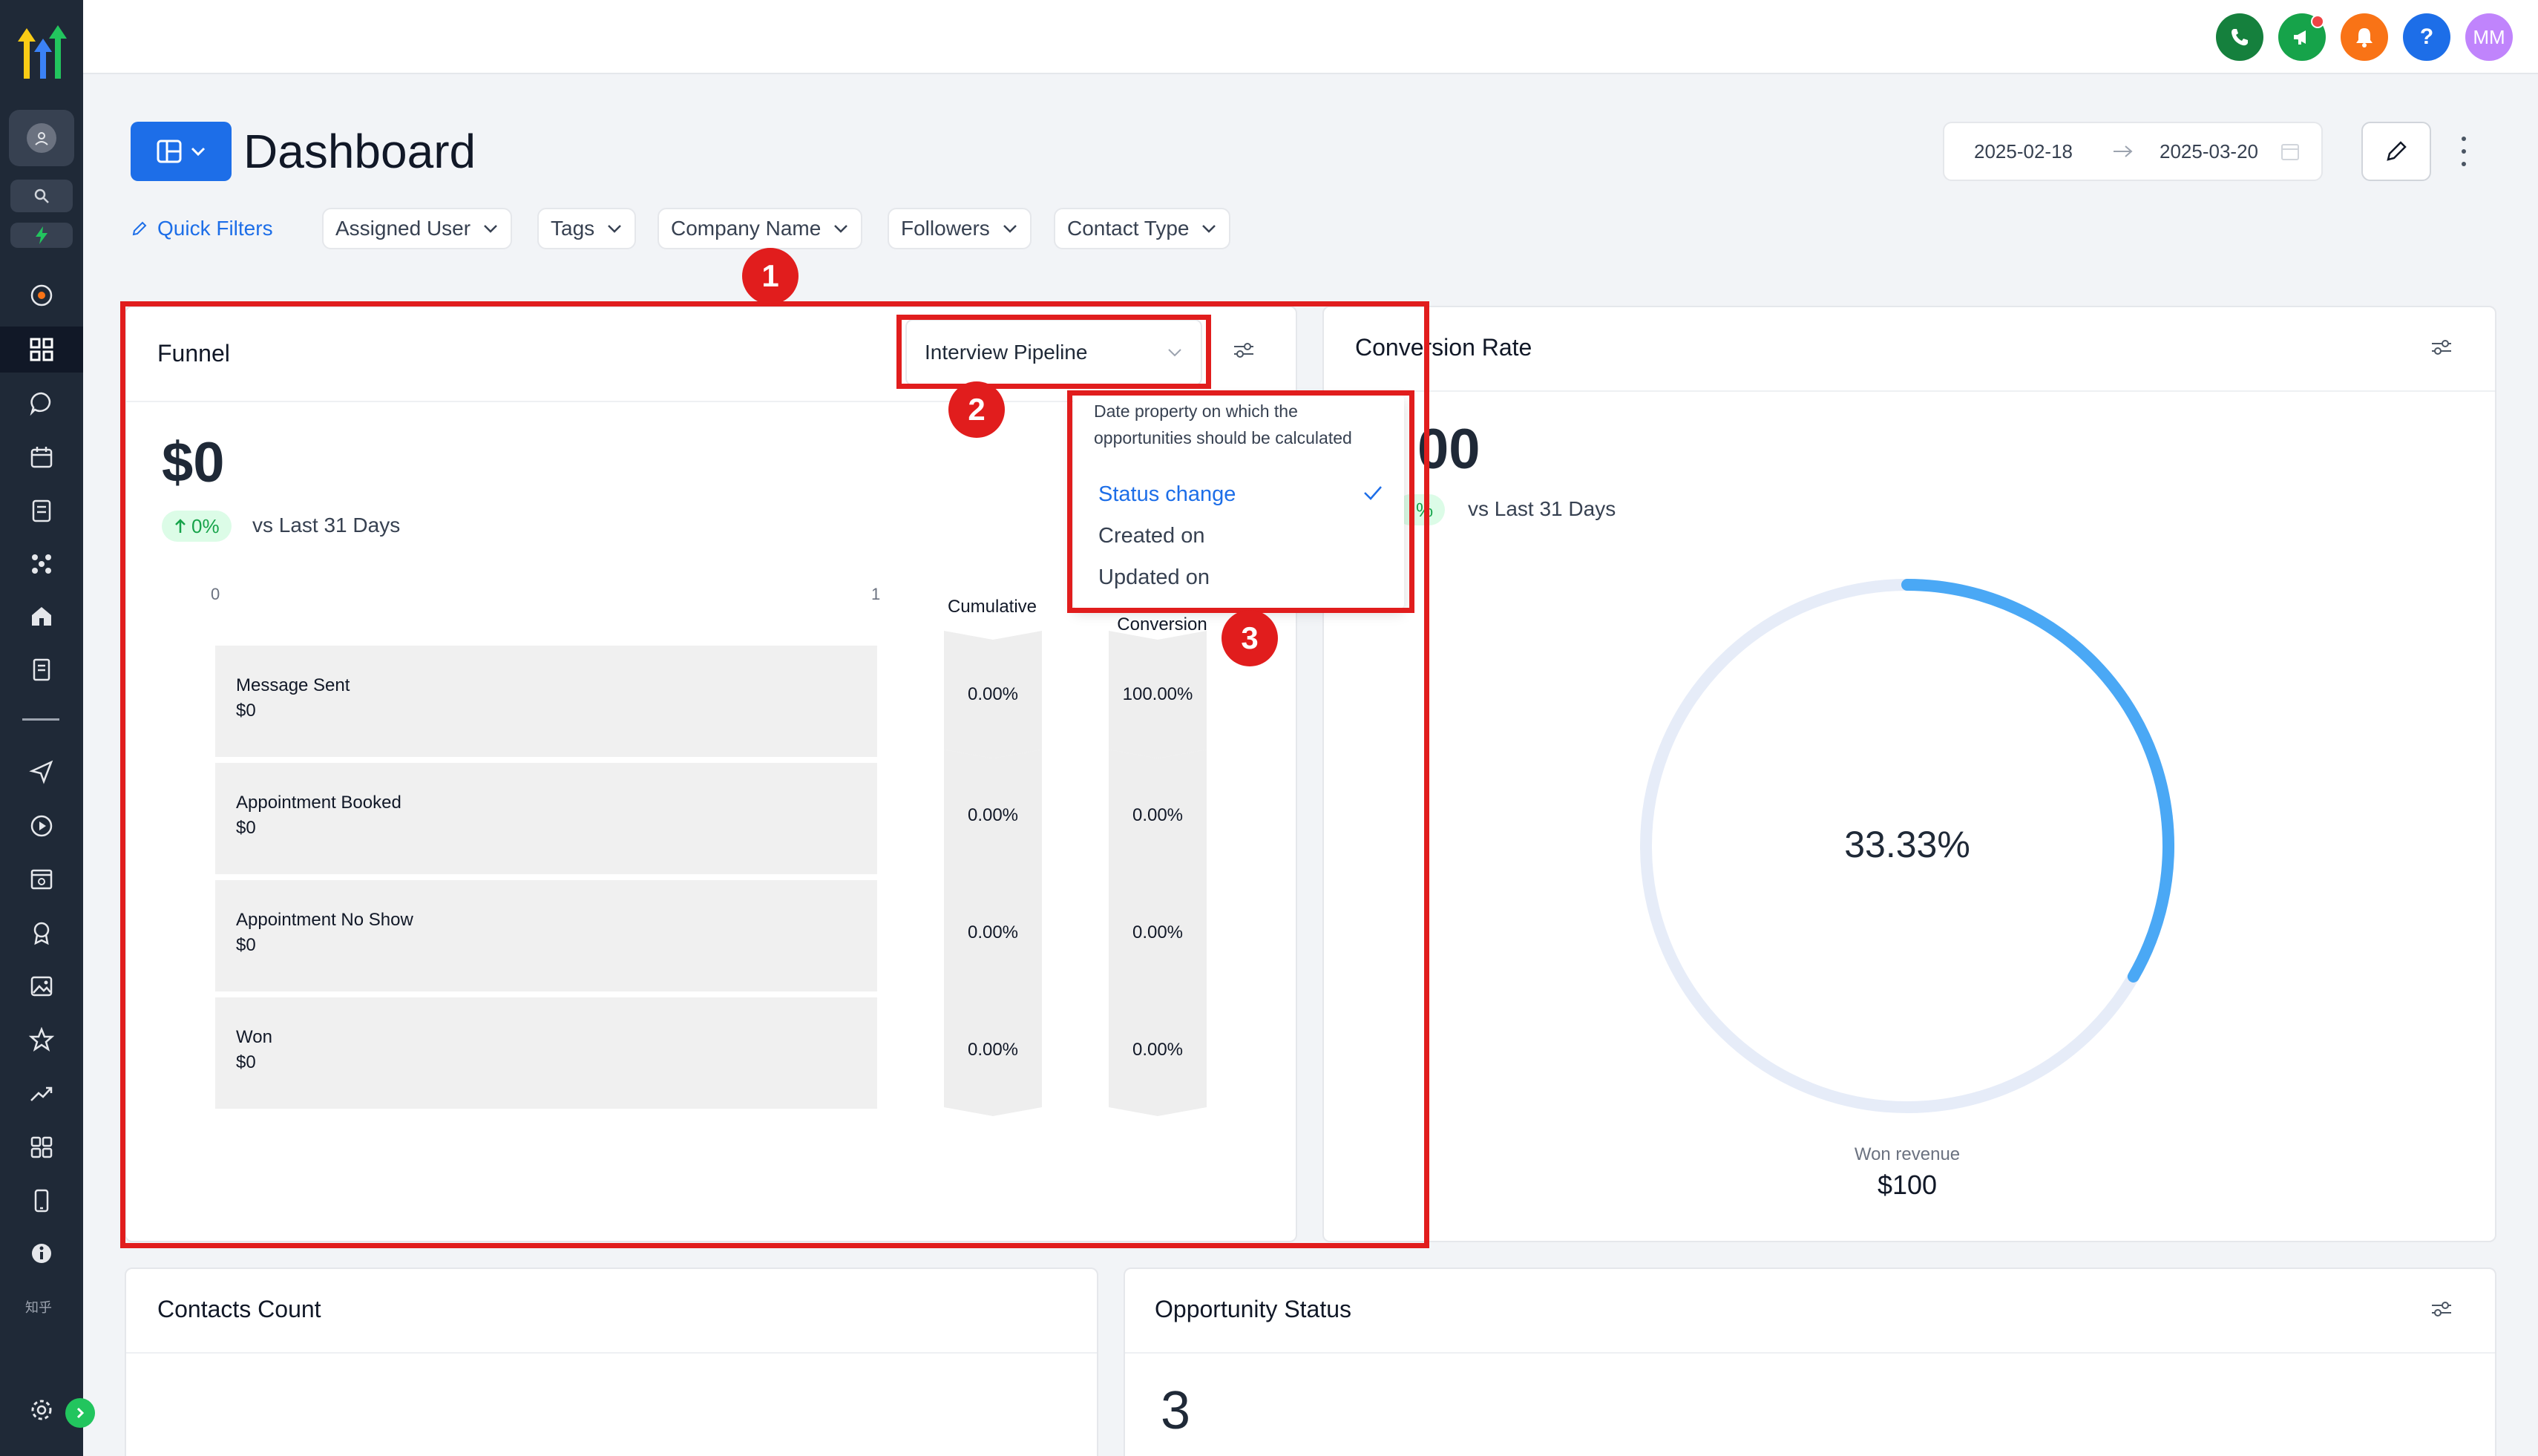 This screenshot has height=1456, width=2538. I want to click on edit-dashboard-button, so click(2396, 152).